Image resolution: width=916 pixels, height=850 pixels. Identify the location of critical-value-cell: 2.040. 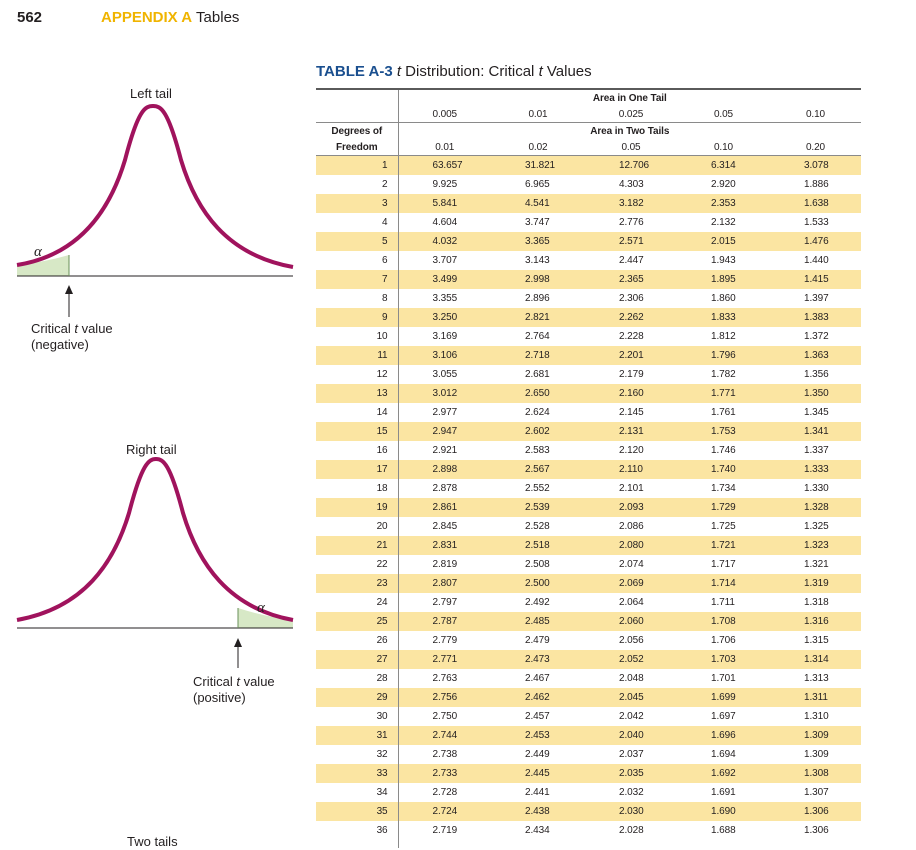
(631, 735).